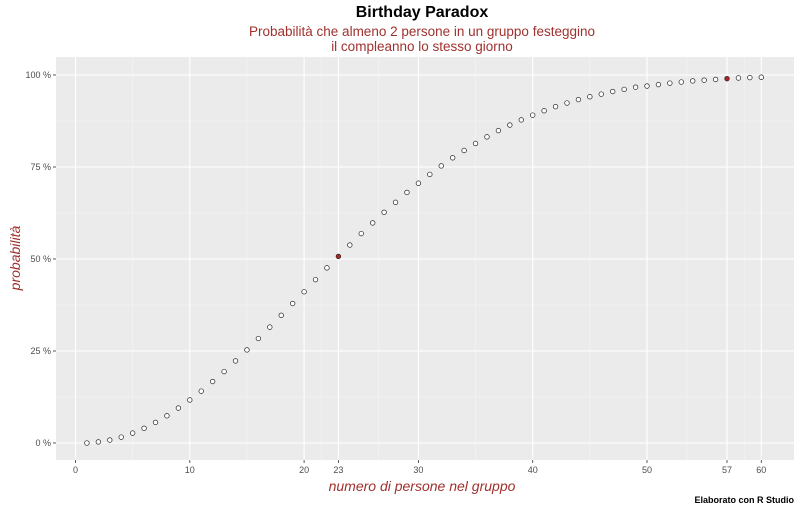 This screenshot has width=800, height=512. What do you see at coordinates (727, 470) in the screenshot?
I see `x-tick-label: 57` at bounding box center [727, 470].